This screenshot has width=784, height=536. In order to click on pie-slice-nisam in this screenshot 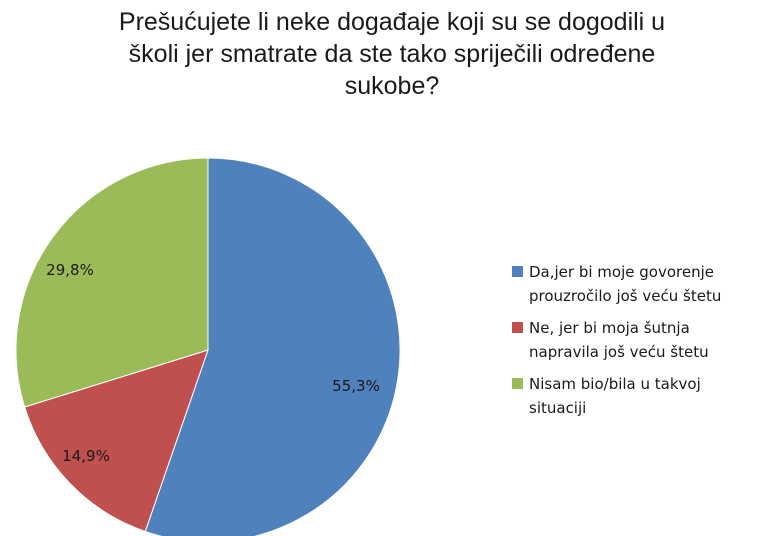, I will do `click(112, 282)`.